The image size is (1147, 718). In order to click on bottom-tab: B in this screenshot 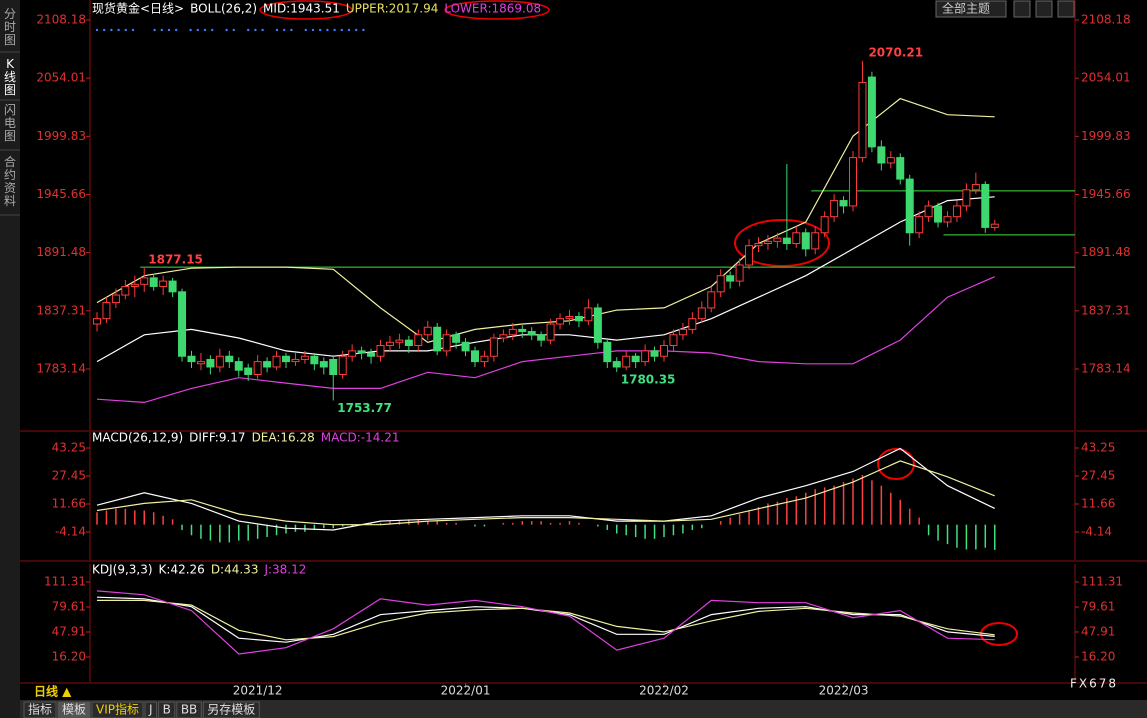, I will do `click(167, 710)`.